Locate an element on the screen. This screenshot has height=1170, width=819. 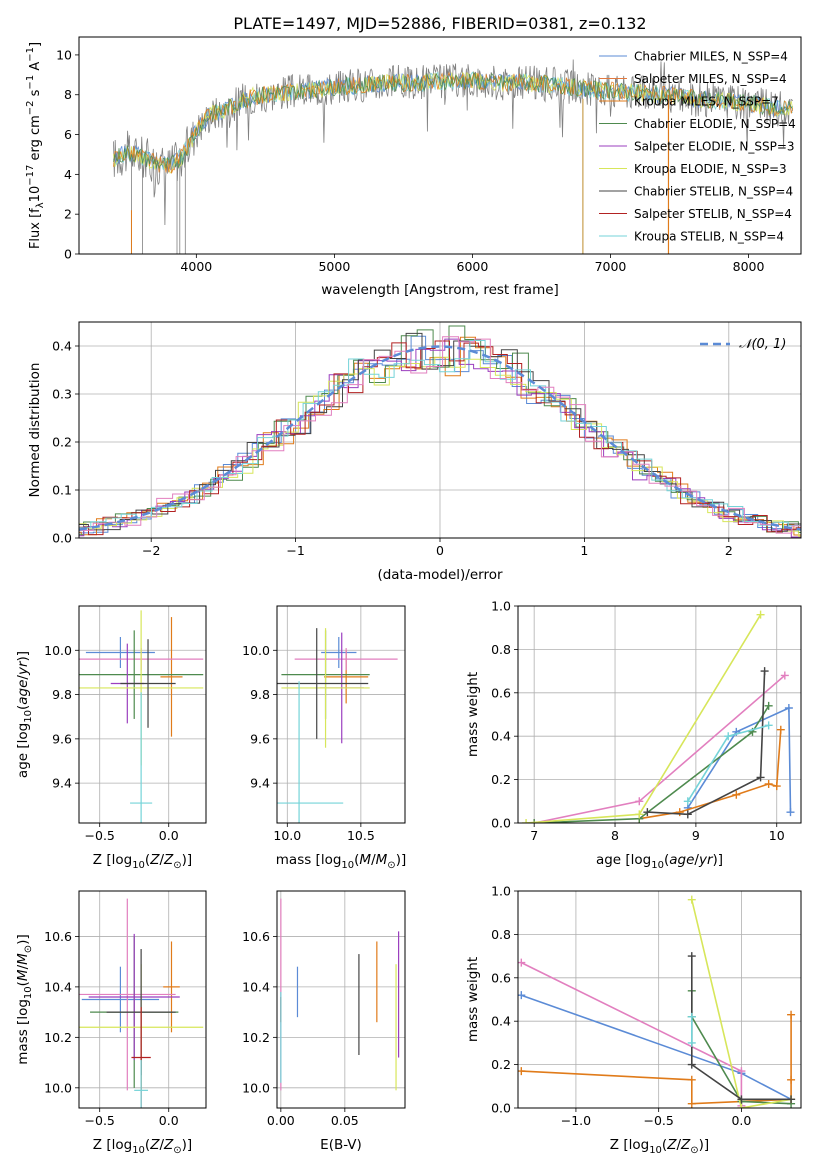
x-tick-label: −1 is located at coordinates (295, 550).